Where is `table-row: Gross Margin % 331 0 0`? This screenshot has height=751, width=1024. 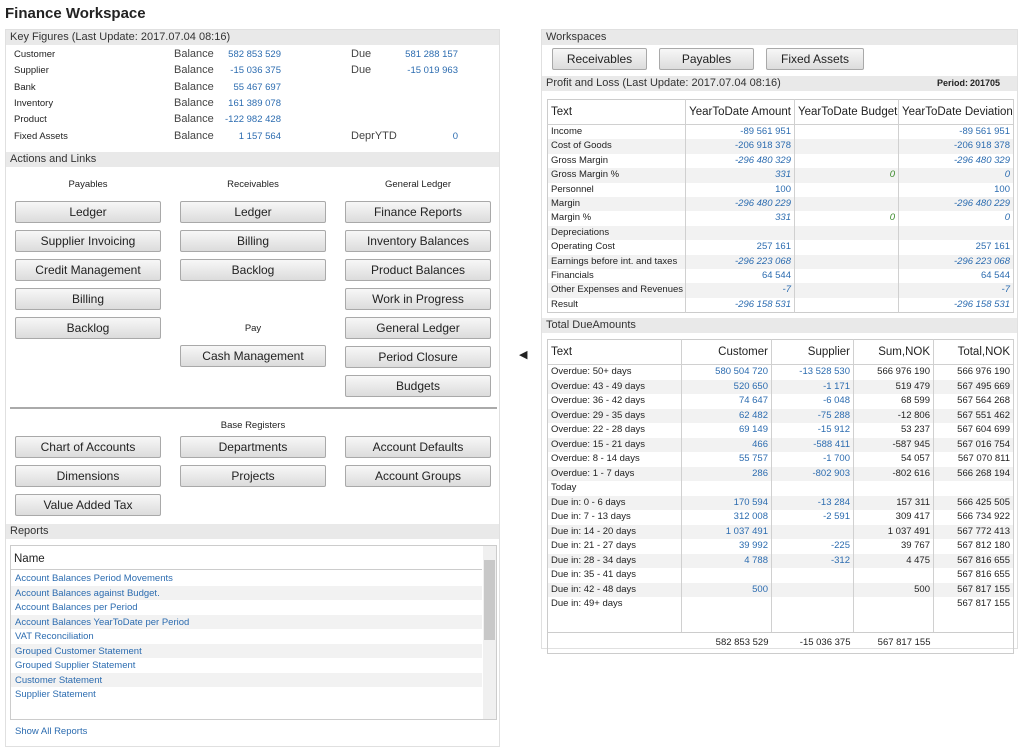 table-row: Gross Margin % 331 0 0 is located at coordinates (780, 175).